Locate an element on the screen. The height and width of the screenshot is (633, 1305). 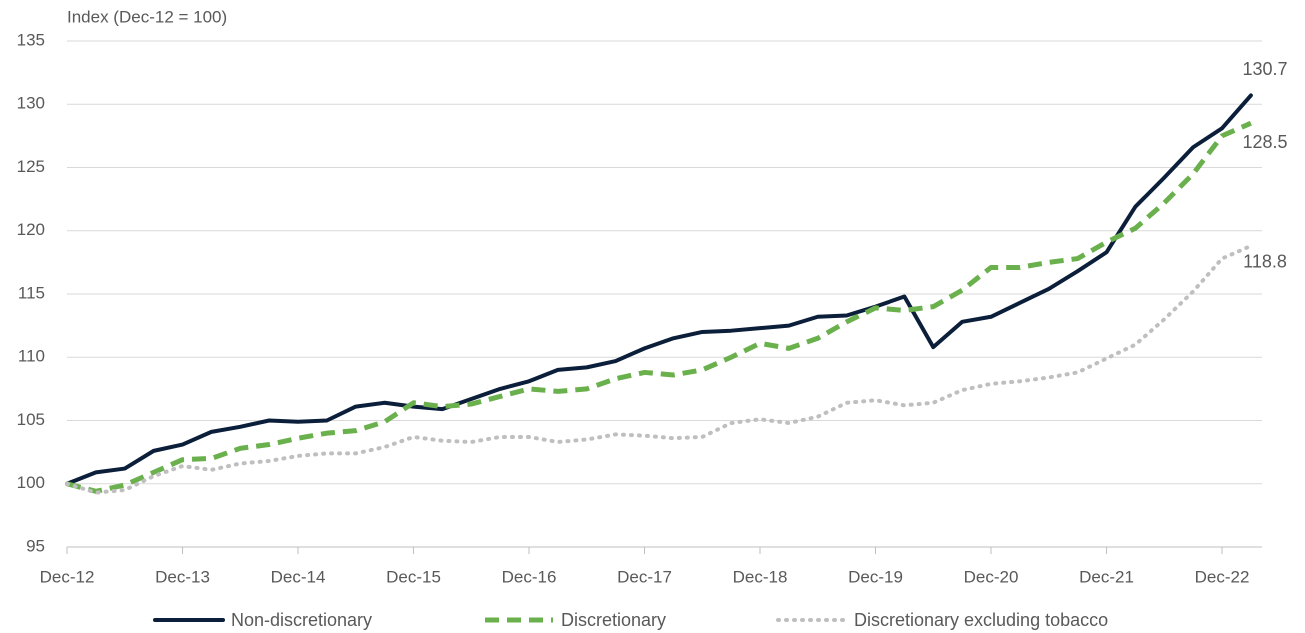
legend-label: Discretionary excluding tobacco is located at coordinates (981, 620).